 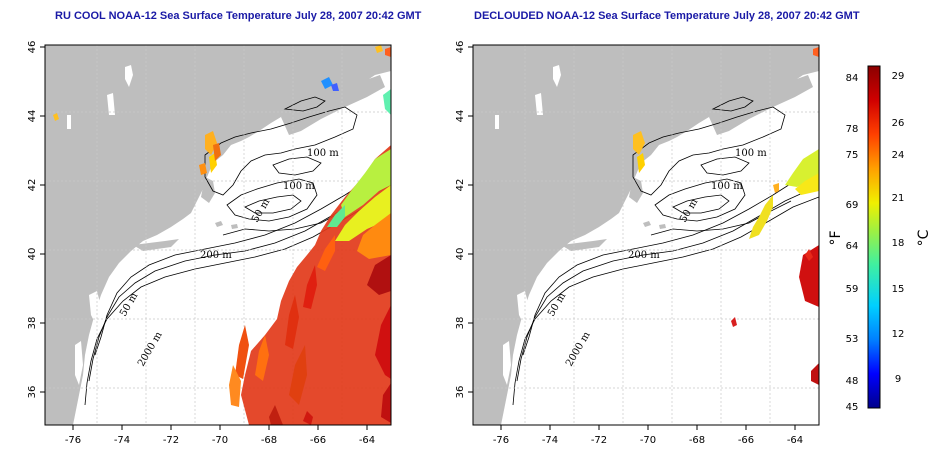 I want to click on right-x-tick-label: -66, so click(x=746, y=440).